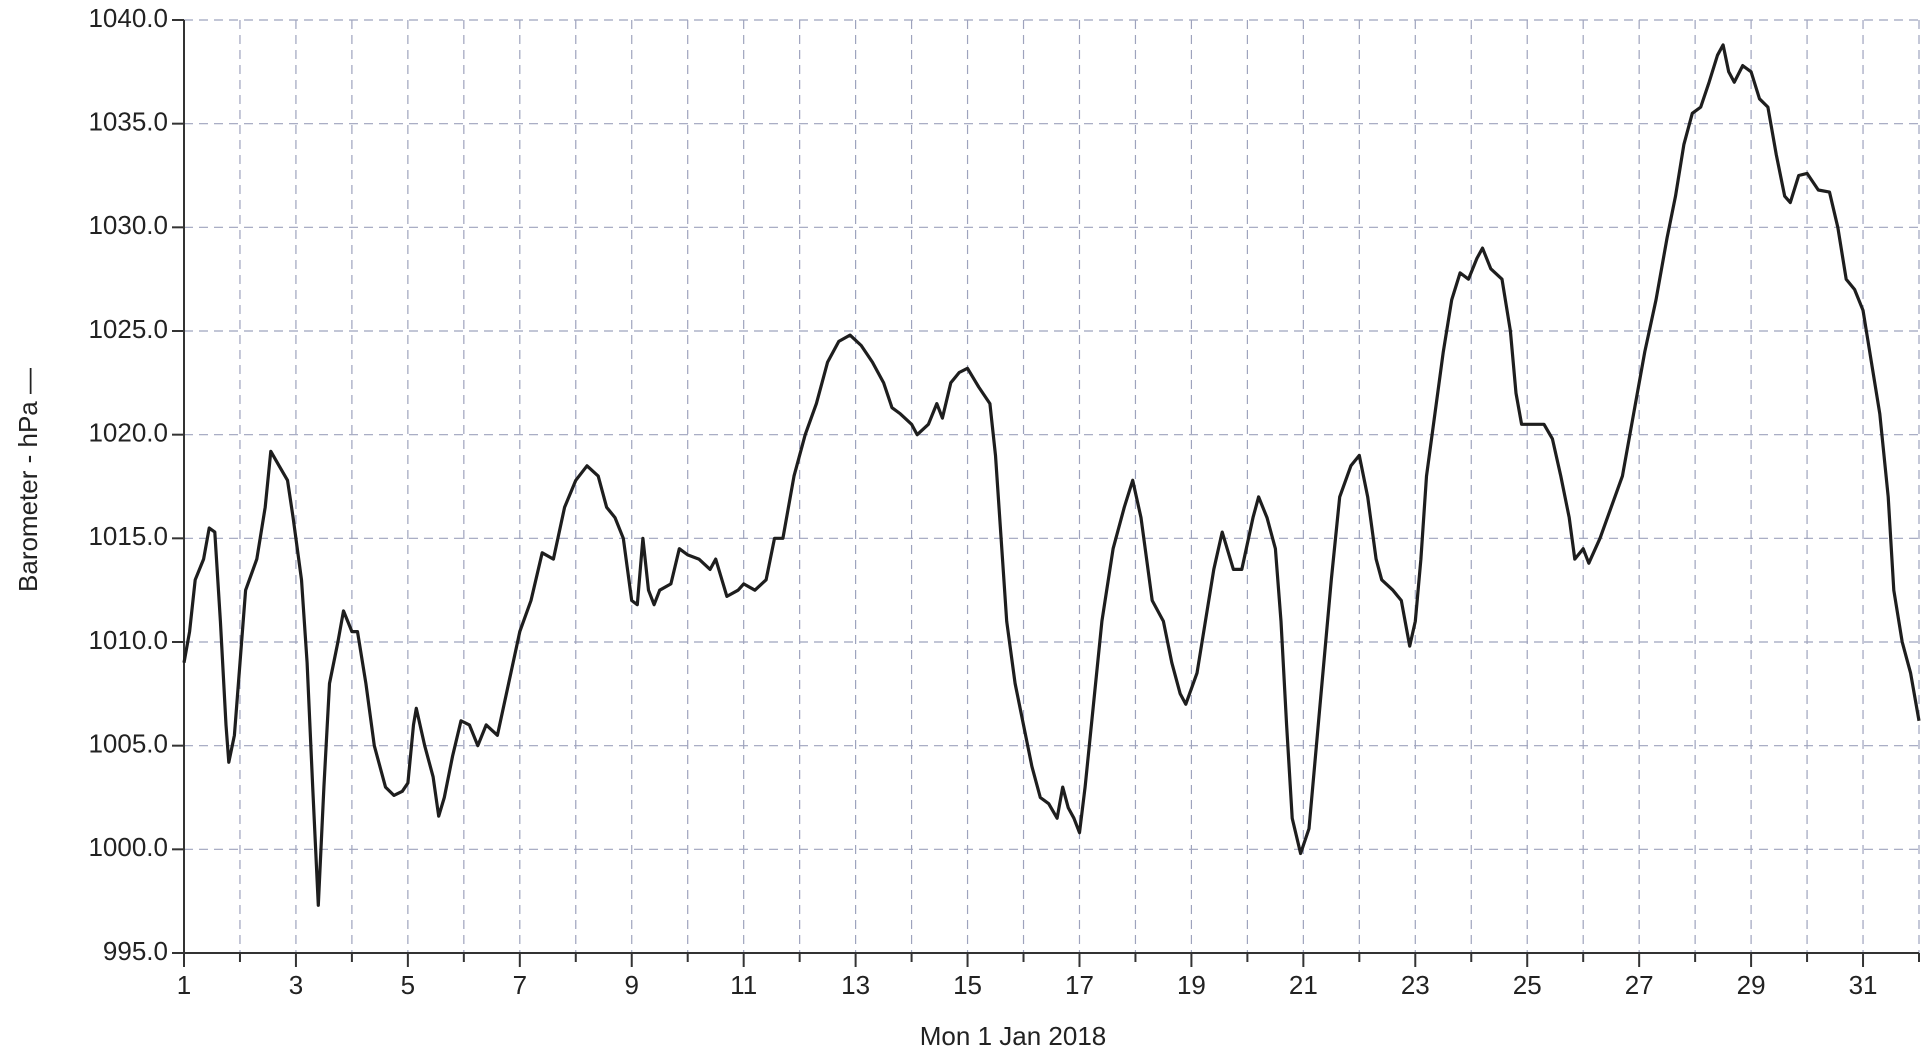  I want to click on y-tick-label: 1015.0, so click(128, 536).